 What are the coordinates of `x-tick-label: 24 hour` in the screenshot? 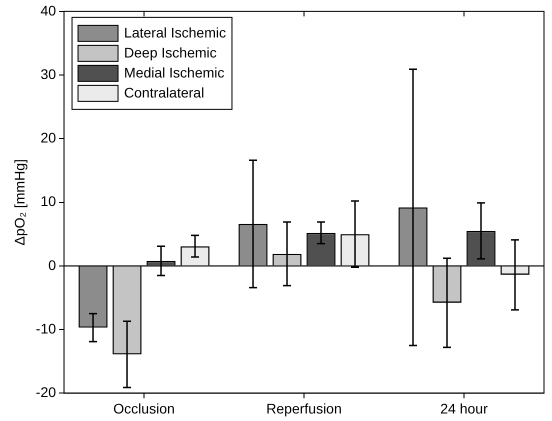 It's located at (464, 408).